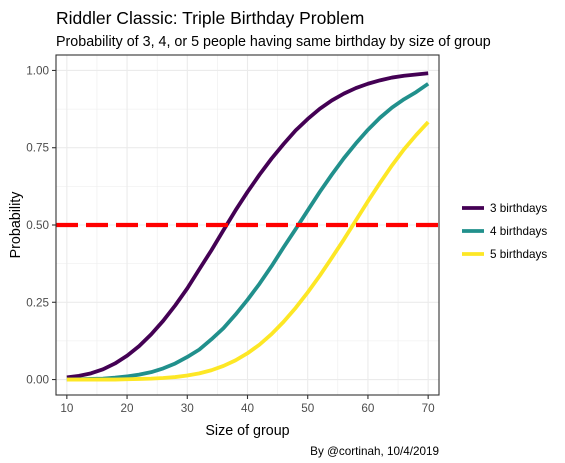  Describe the element at coordinates (368, 408) in the screenshot. I see `x-tick-label: 60` at that location.